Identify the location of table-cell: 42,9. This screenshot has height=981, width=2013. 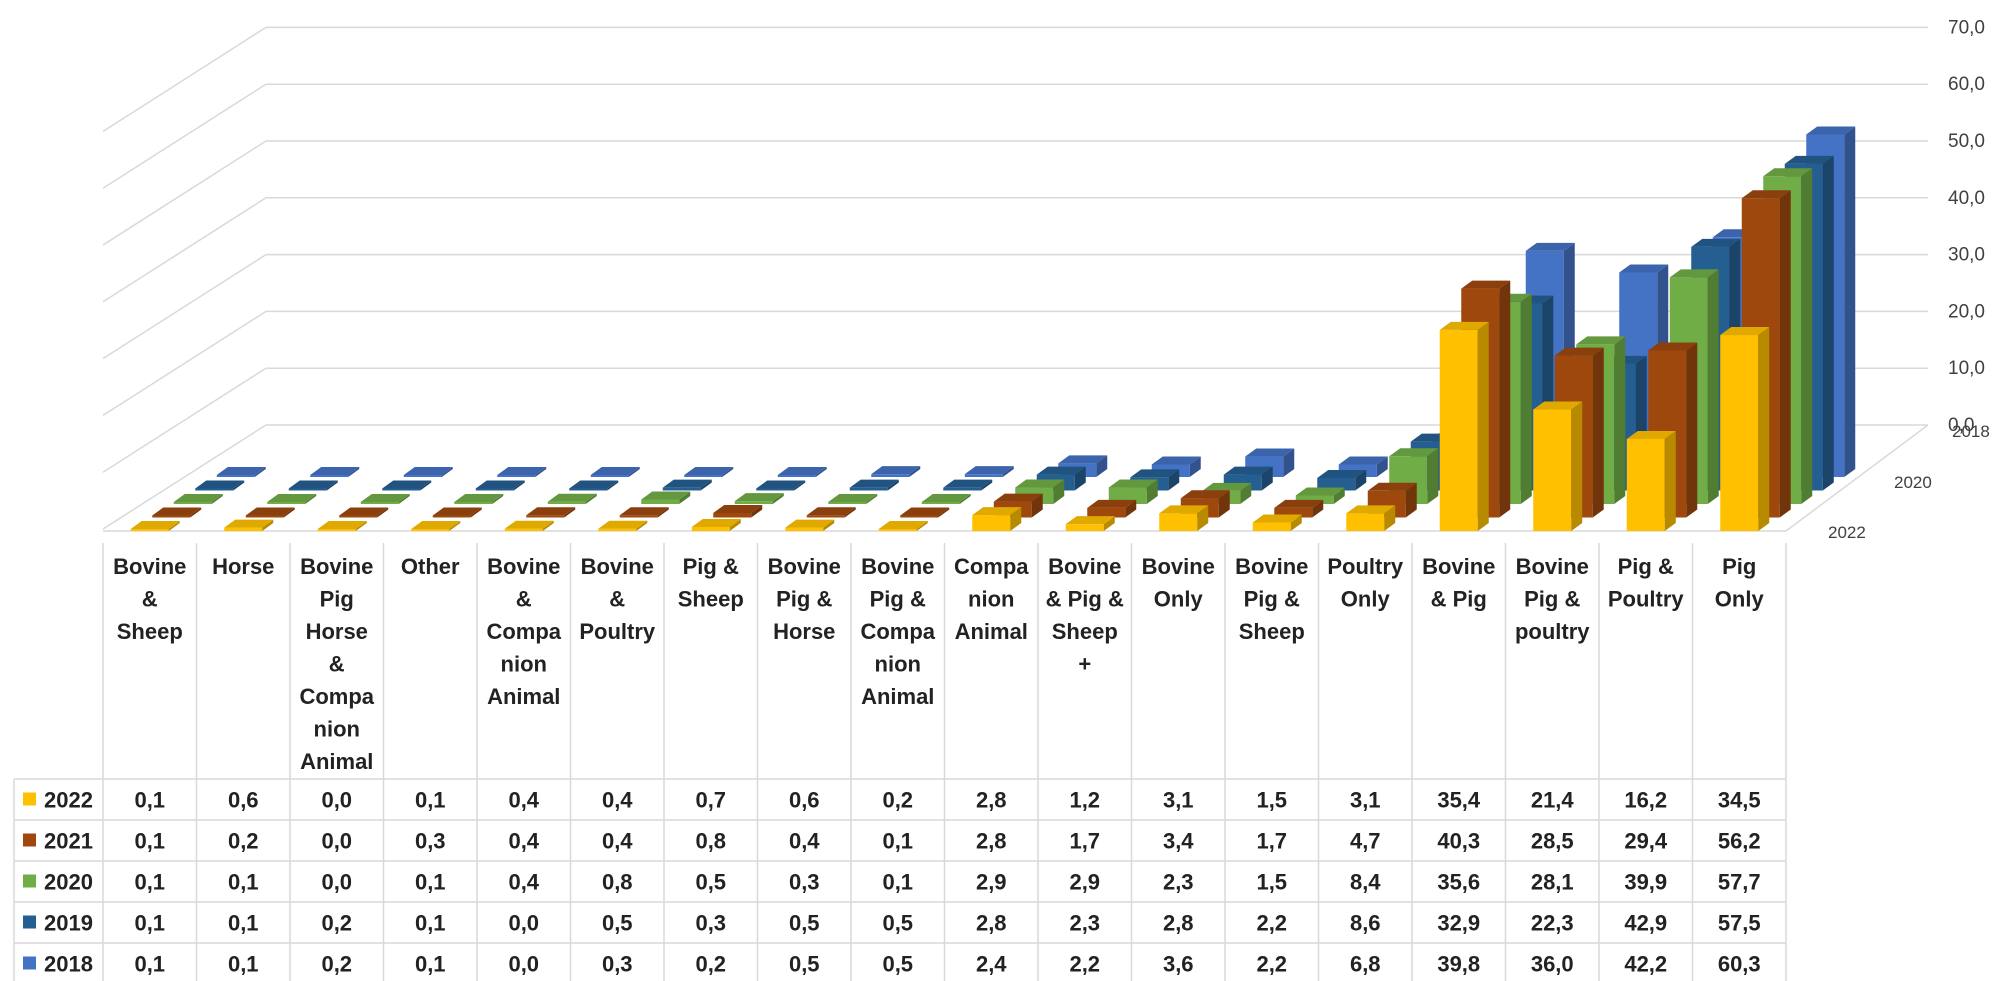
(1645, 923).